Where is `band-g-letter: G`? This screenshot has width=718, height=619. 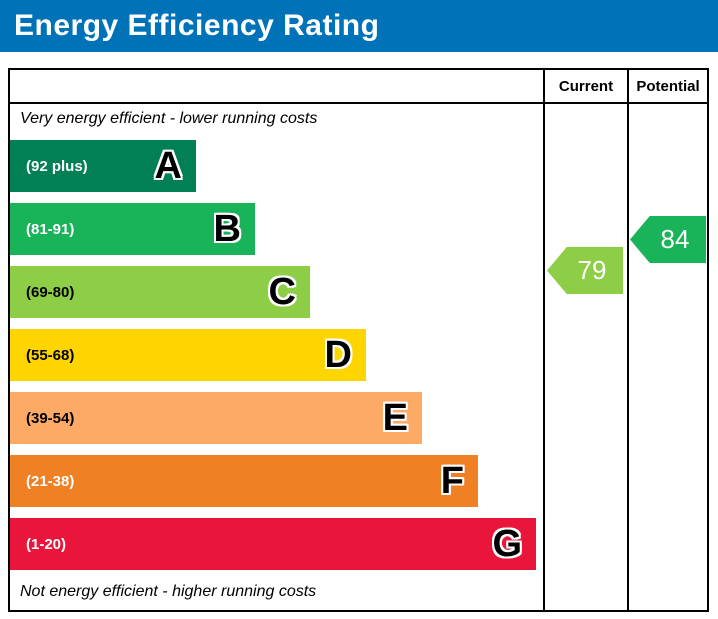 band-g-letter: G is located at coordinates (507, 544).